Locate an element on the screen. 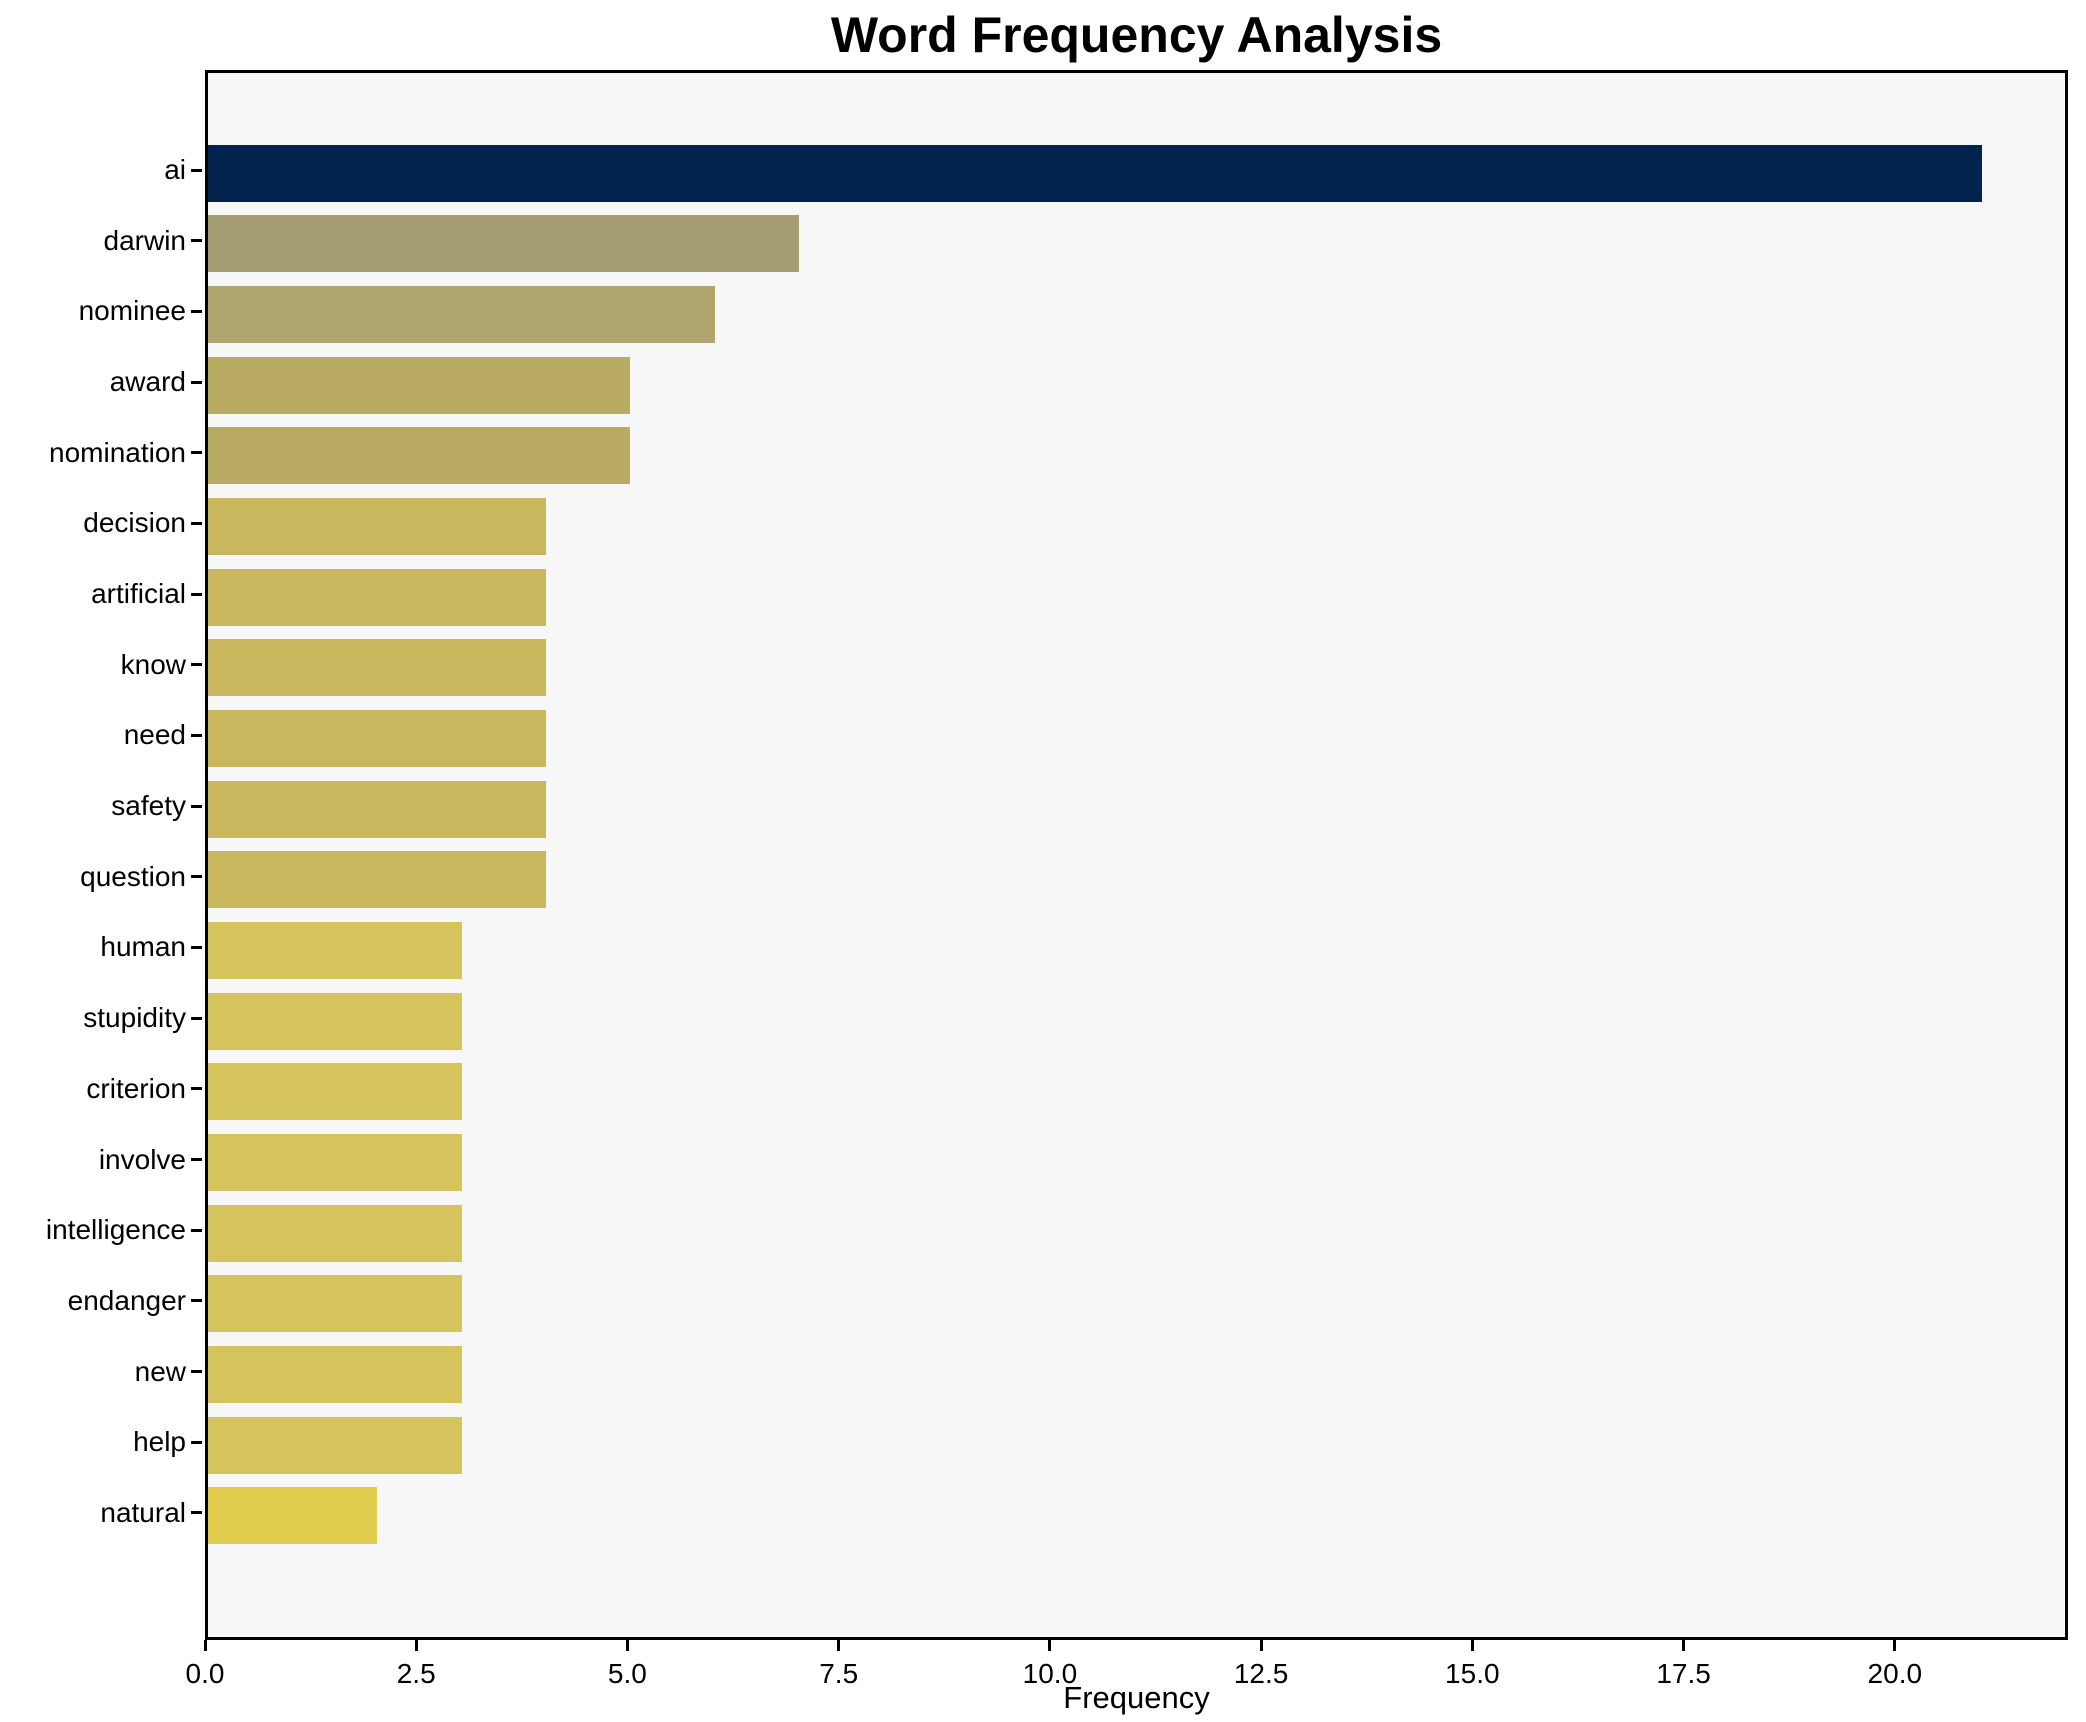  y-tick-label-stupidity: stupidity is located at coordinates (134, 1018).